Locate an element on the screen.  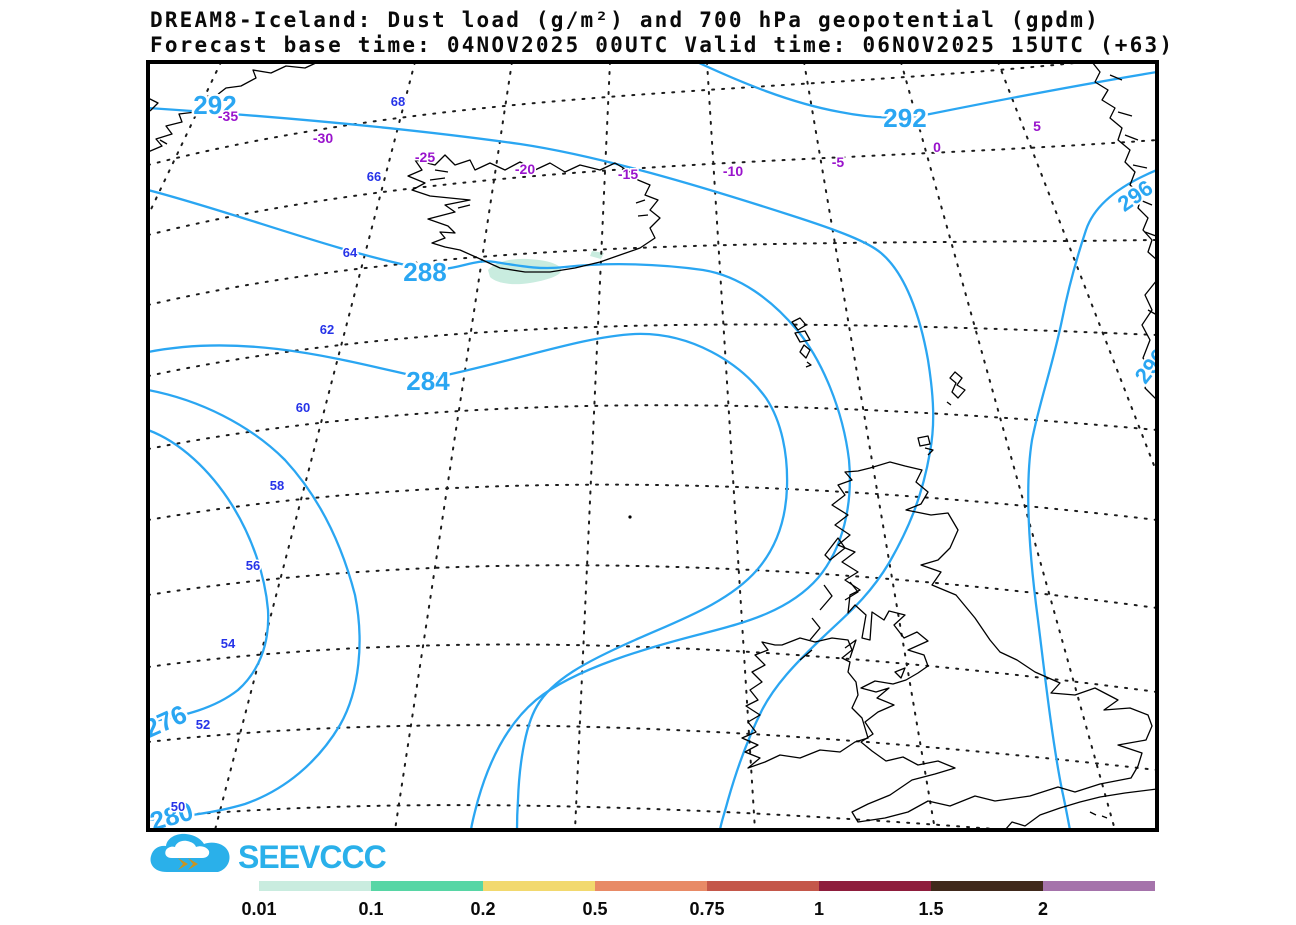
legend-tick-0.1: 0.1 is located at coordinates (370, 909).